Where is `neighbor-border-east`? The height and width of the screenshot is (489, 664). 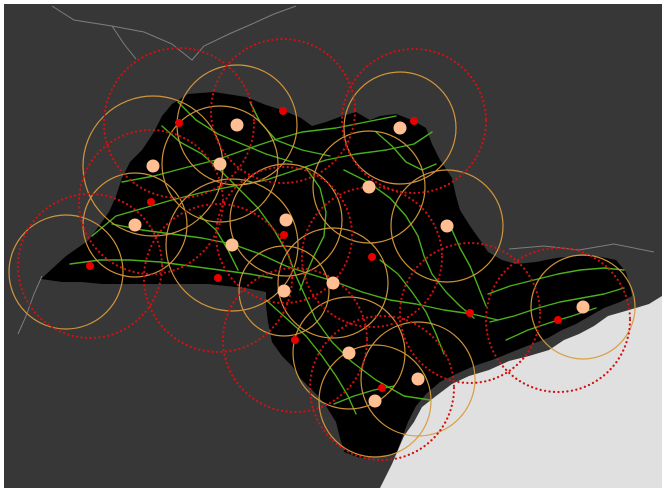 neighbor-border-east is located at coordinates (581, 248).